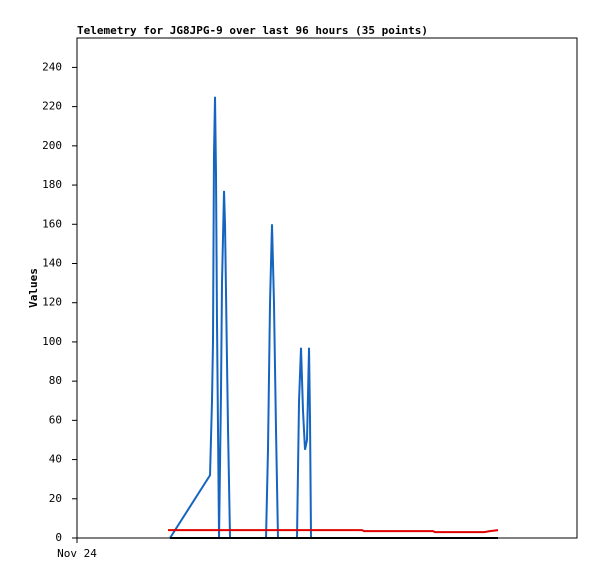  What do you see at coordinates (52, 262) in the screenshot?
I see `y-tick-label: 140` at bounding box center [52, 262].